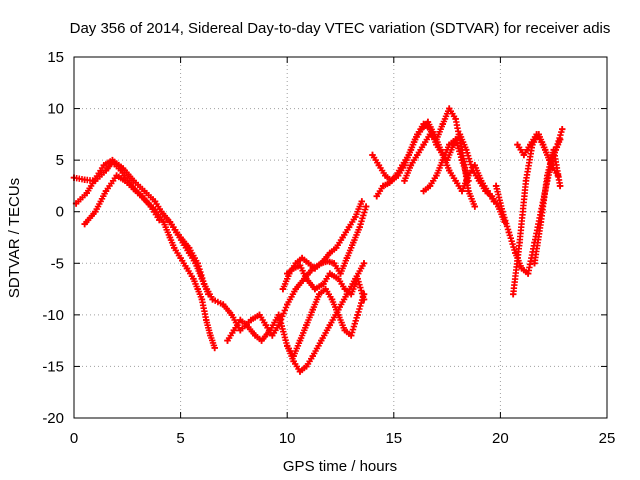  I want to click on x-axis-title: GPS time / hours, so click(340, 466).